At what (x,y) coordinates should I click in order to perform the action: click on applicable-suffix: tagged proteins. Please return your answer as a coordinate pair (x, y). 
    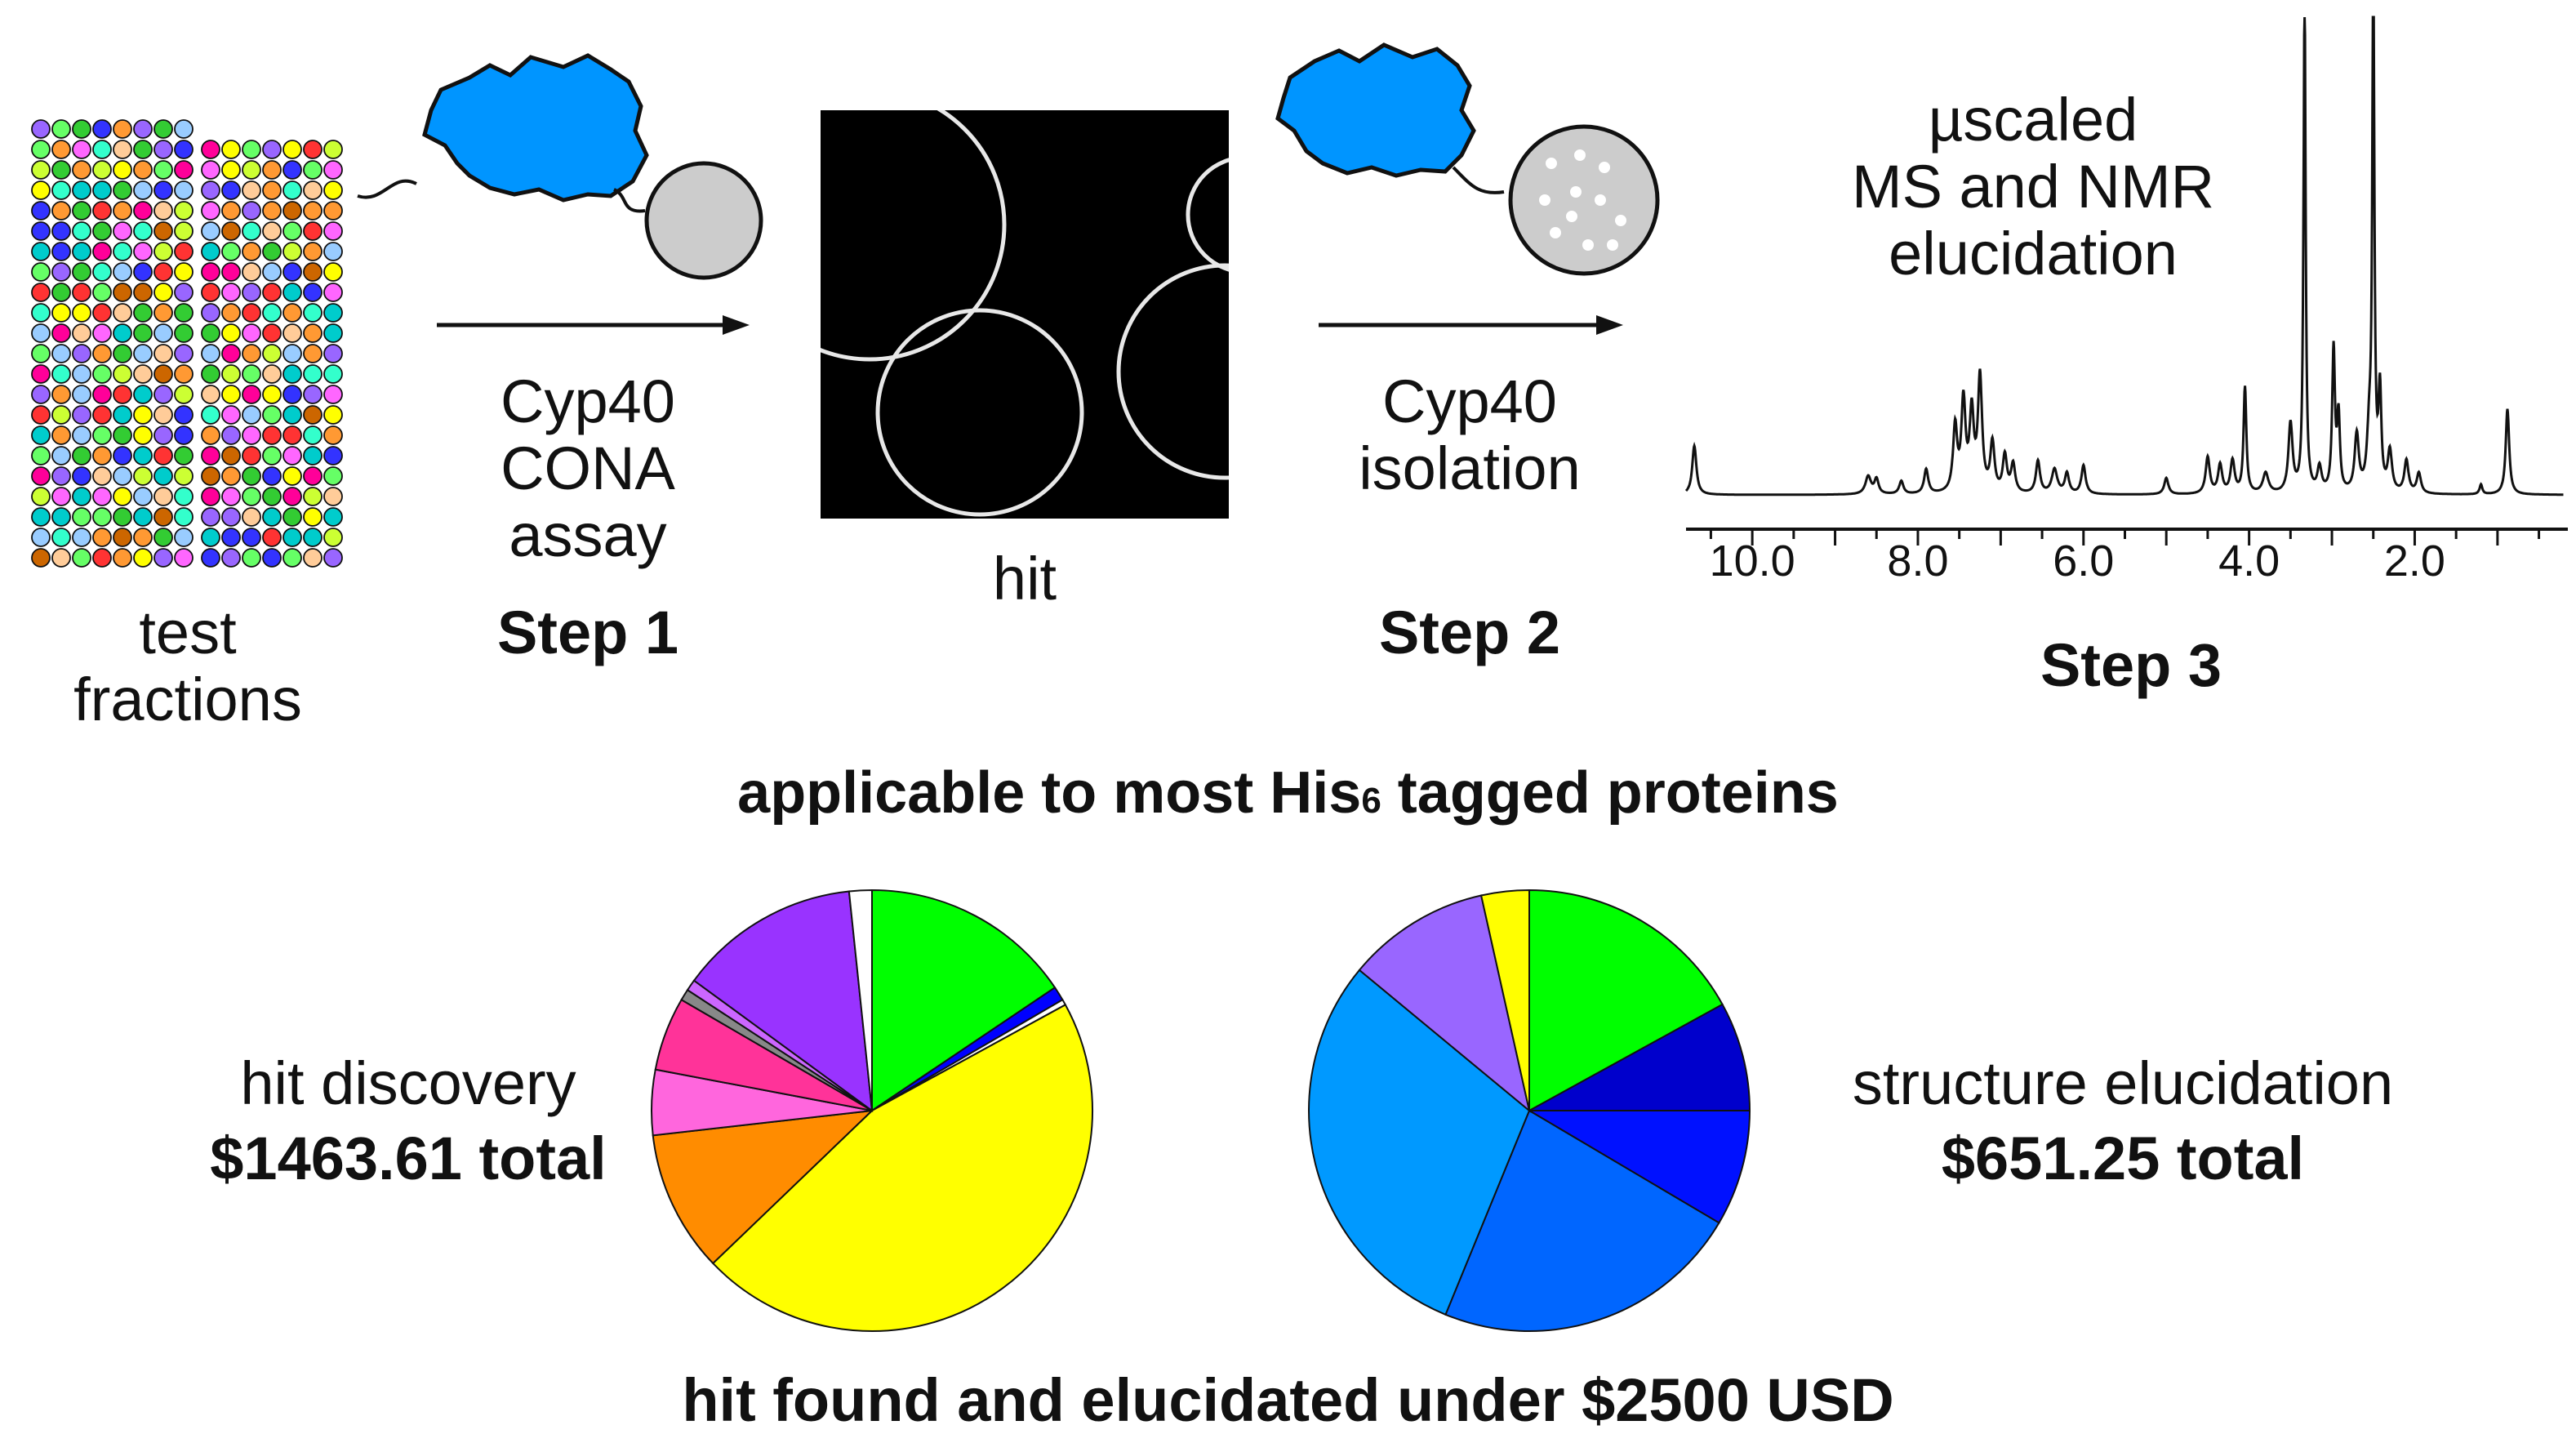
    Looking at the image, I should click on (1610, 793).